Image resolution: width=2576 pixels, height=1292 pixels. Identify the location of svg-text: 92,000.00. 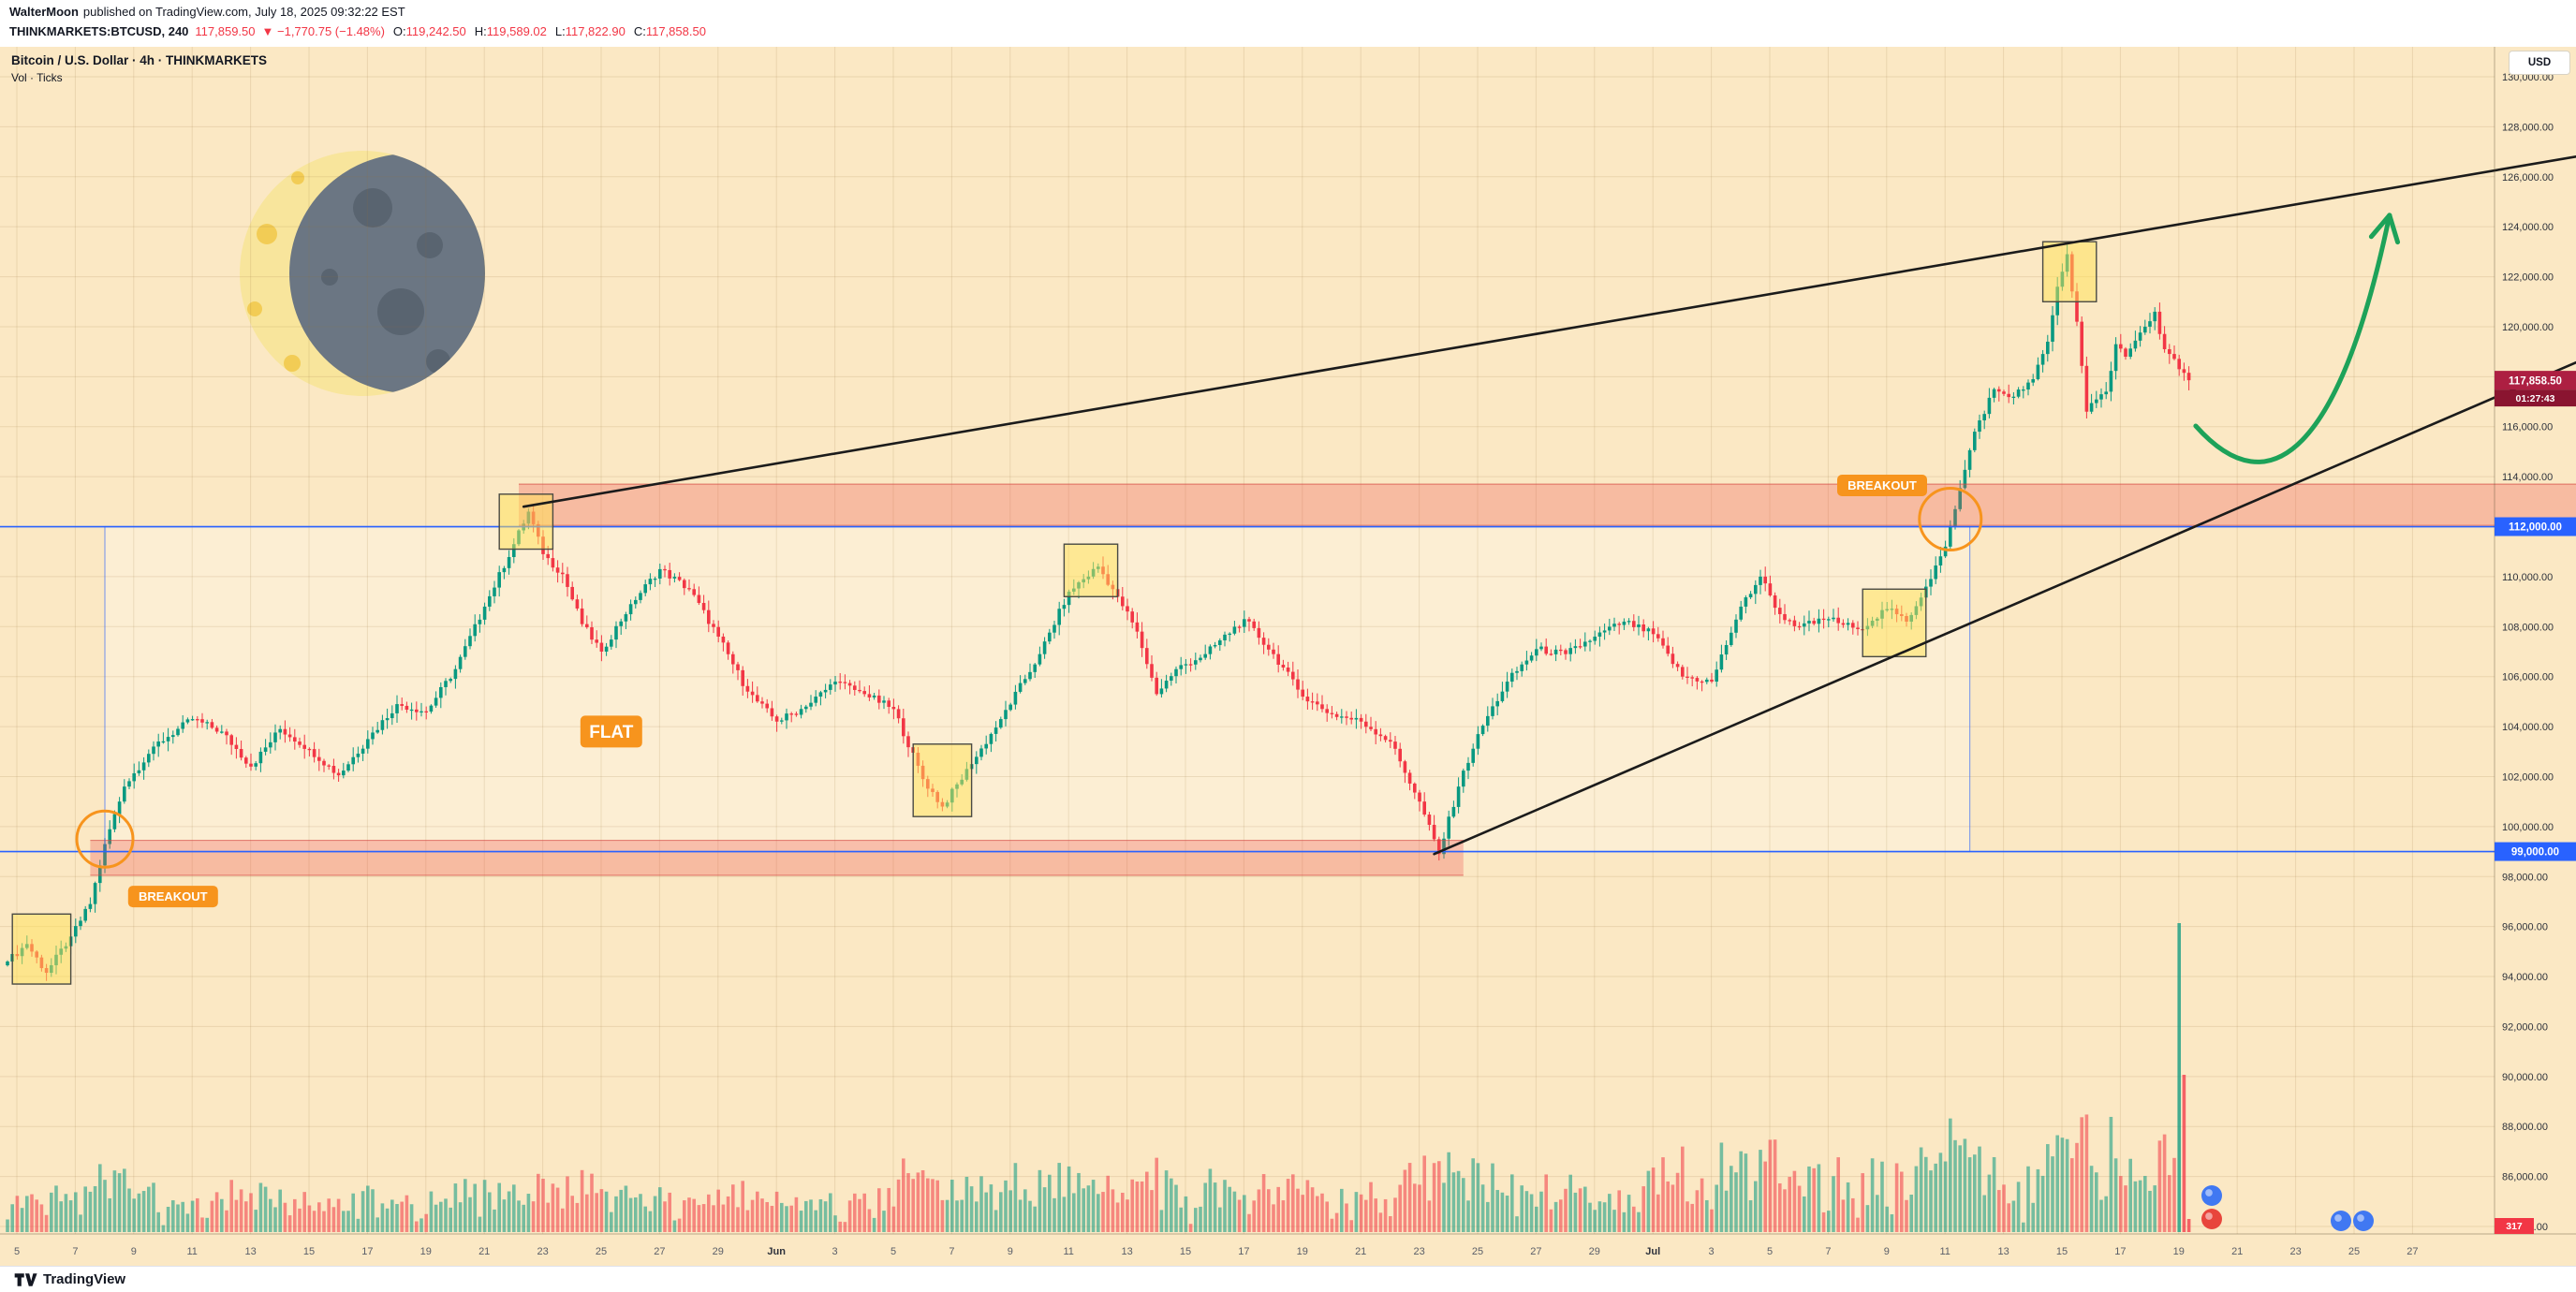
(2525, 1027).